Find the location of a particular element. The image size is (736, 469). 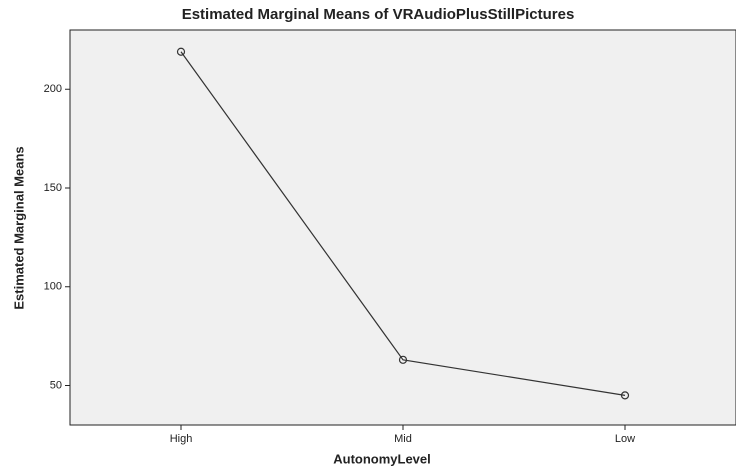

y-tick-label: 150 is located at coordinates (53, 188).